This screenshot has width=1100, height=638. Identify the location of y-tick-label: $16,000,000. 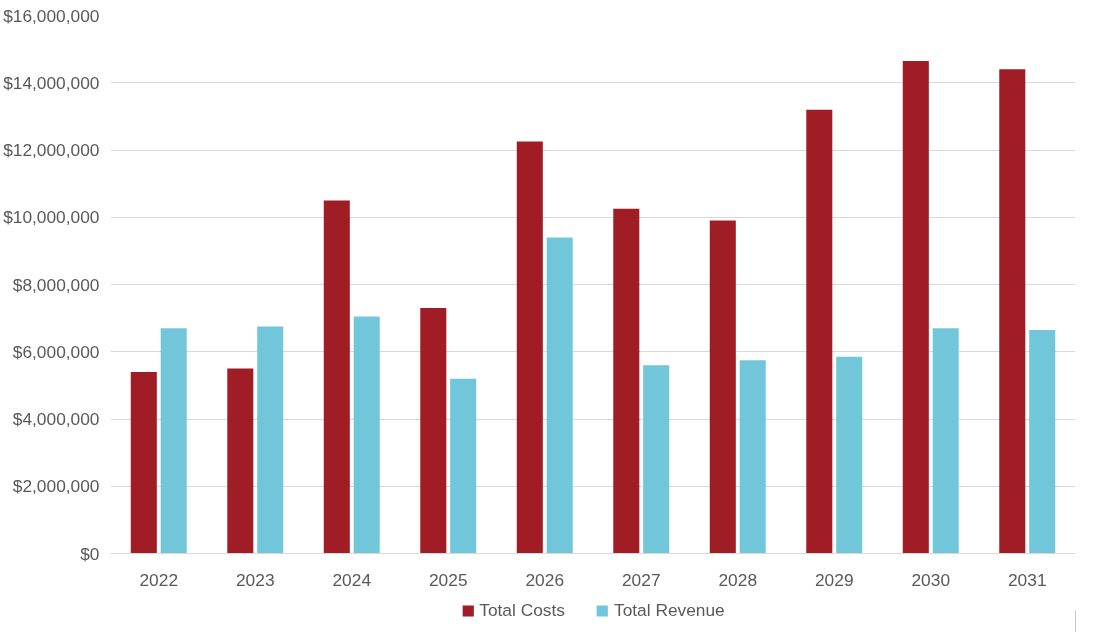
(51, 15).